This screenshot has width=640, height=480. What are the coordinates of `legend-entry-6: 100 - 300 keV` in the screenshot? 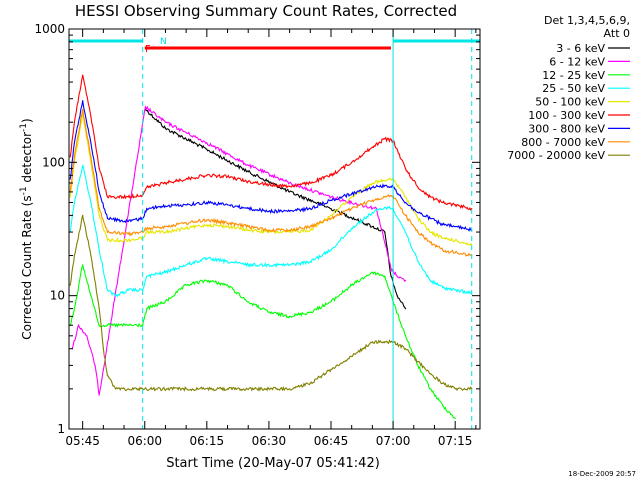 It's located at (579, 115).